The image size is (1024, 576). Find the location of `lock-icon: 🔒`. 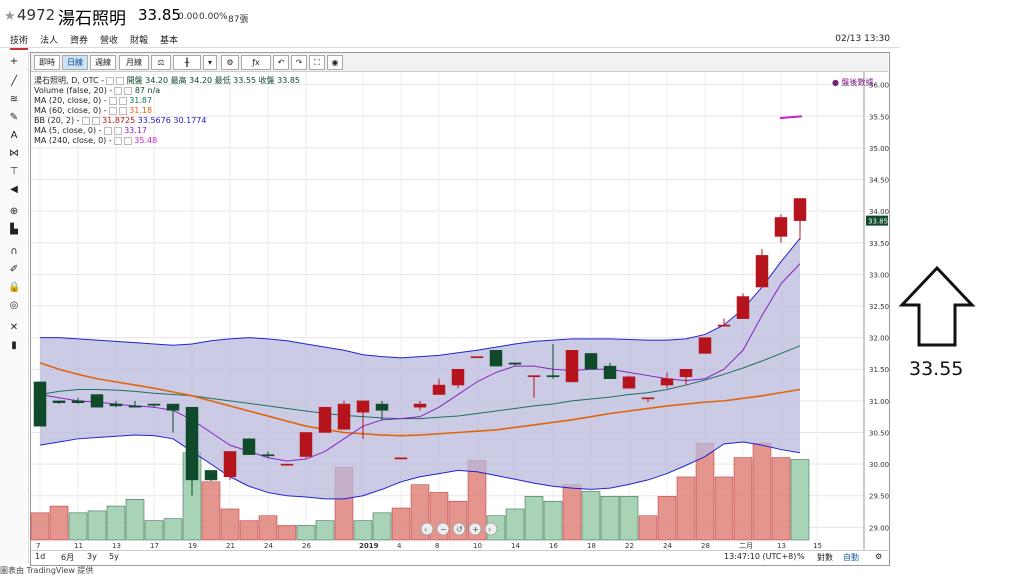

lock-icon: 🔒 is located at coordinates (14, 287).